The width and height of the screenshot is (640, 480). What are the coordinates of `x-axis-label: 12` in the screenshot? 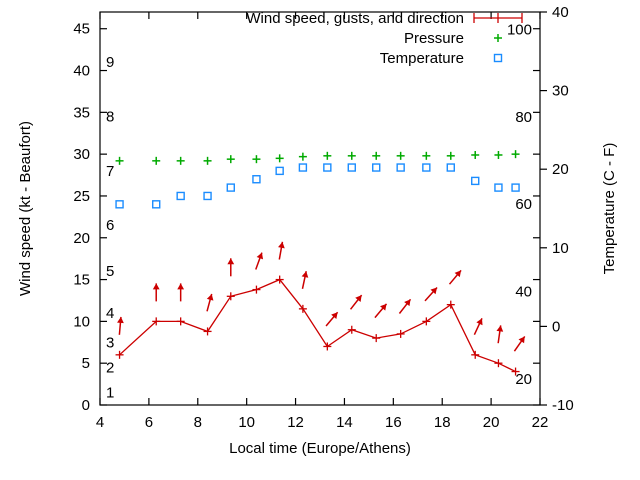 It's located at (295, 422).